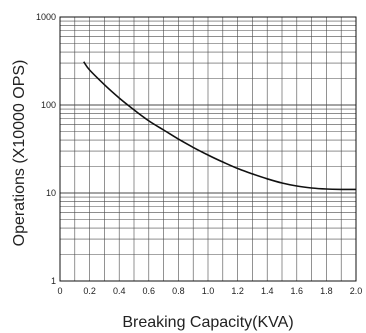 This screenshot has height=333, width=366. I want to click on x-tick-label: 1.4, so click(267, 291).